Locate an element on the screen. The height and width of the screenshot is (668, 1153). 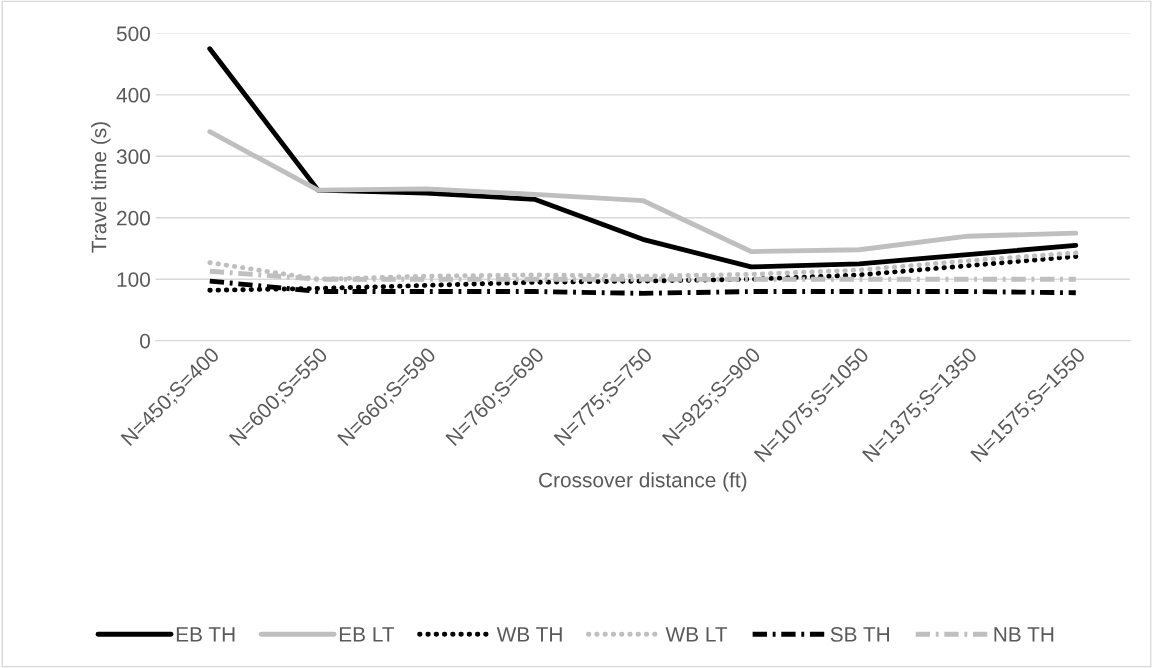
y-tick-label: 200 is located at coordinates (133, 218).